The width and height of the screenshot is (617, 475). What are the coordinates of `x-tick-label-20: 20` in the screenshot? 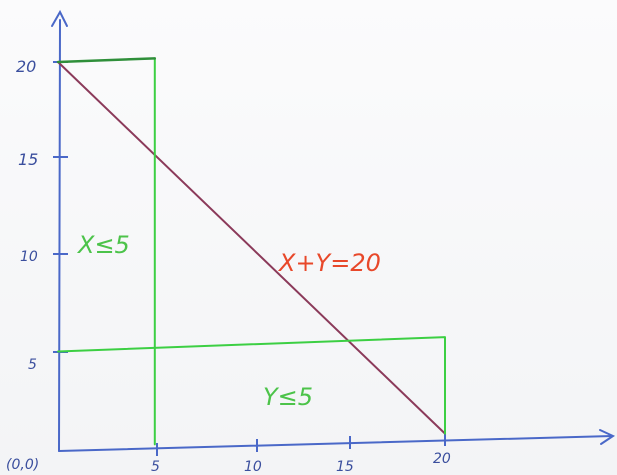 It's located at (442, 459).